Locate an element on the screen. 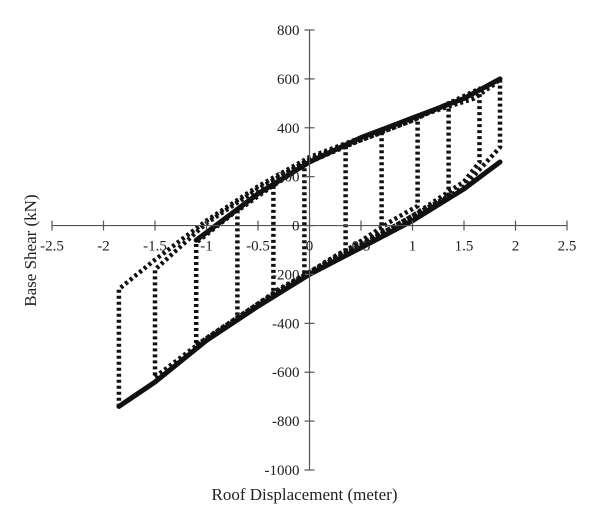 The height and width of the screenshot is (527, 600). y-tick-label: -200 is located at coordinates (286, 275).